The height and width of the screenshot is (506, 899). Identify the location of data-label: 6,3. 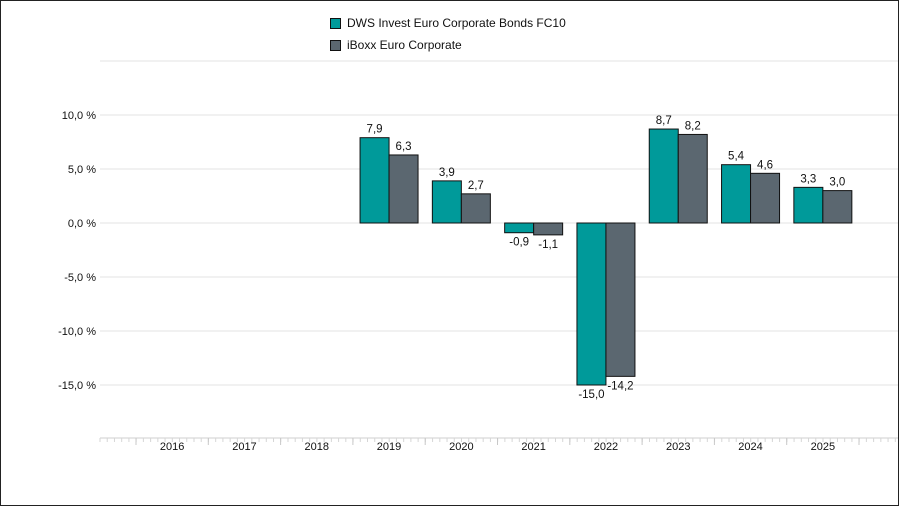
(404, 147).